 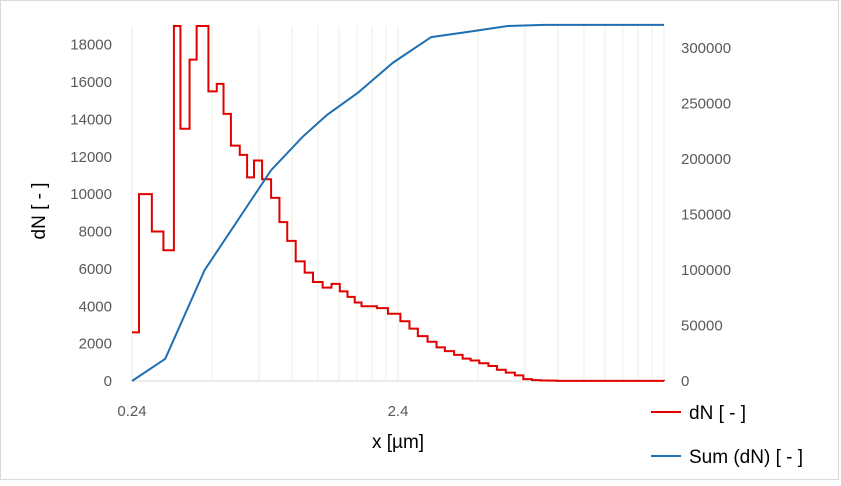 I want to click on legend-item-dn: dN [ - ], so click(x=698, y=413).